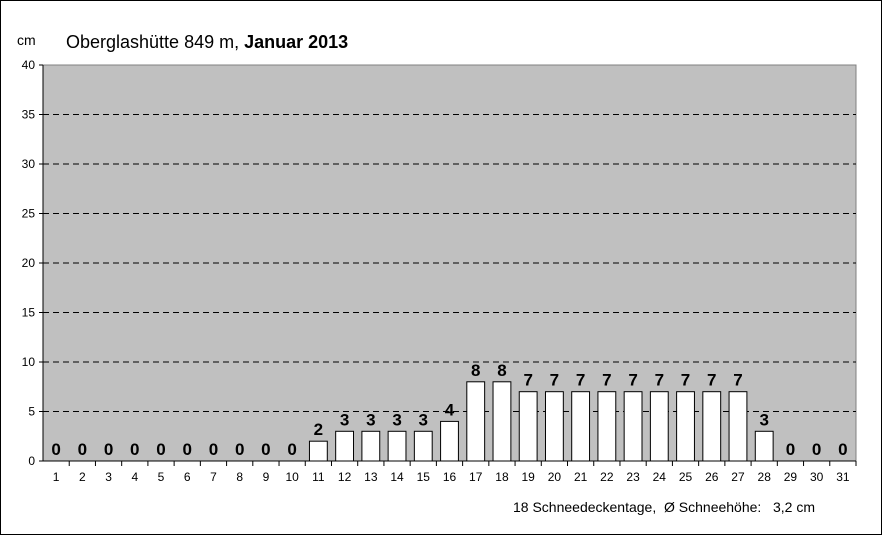  I want to click on x-tick-label: 13, so click(371, 477).